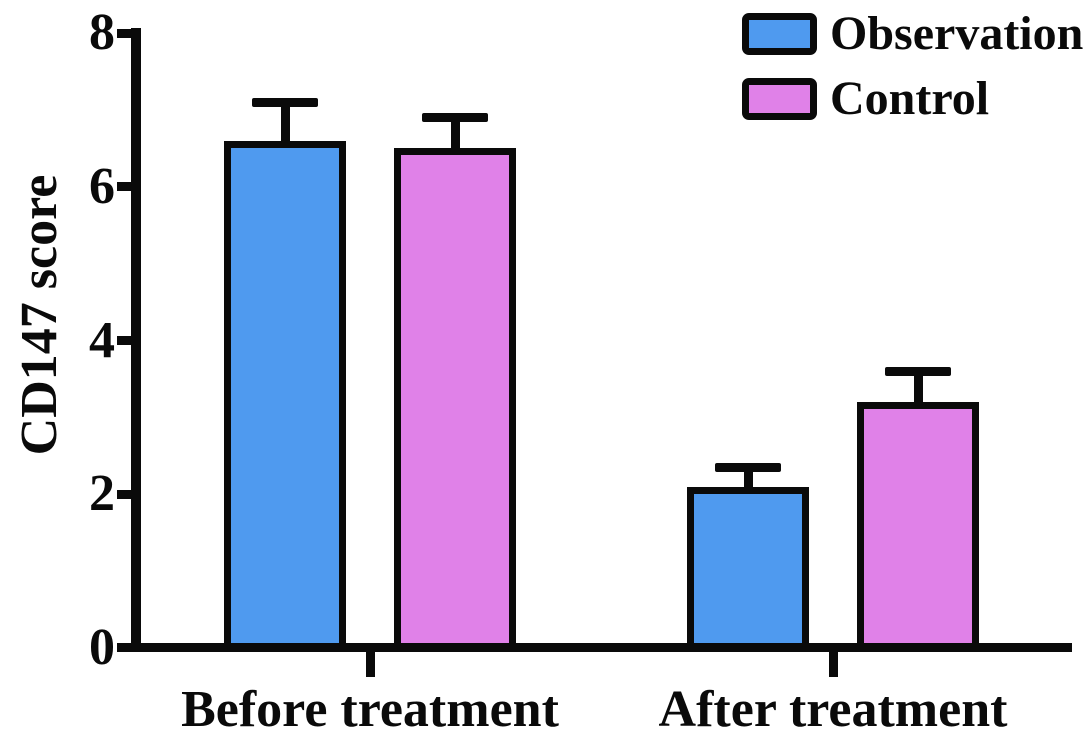 The image size is (1087, 744). What do you see at coordinates (102, 186) in the screenshot?
I see `y-tick-label: 6` at bounding box center [102, 186].